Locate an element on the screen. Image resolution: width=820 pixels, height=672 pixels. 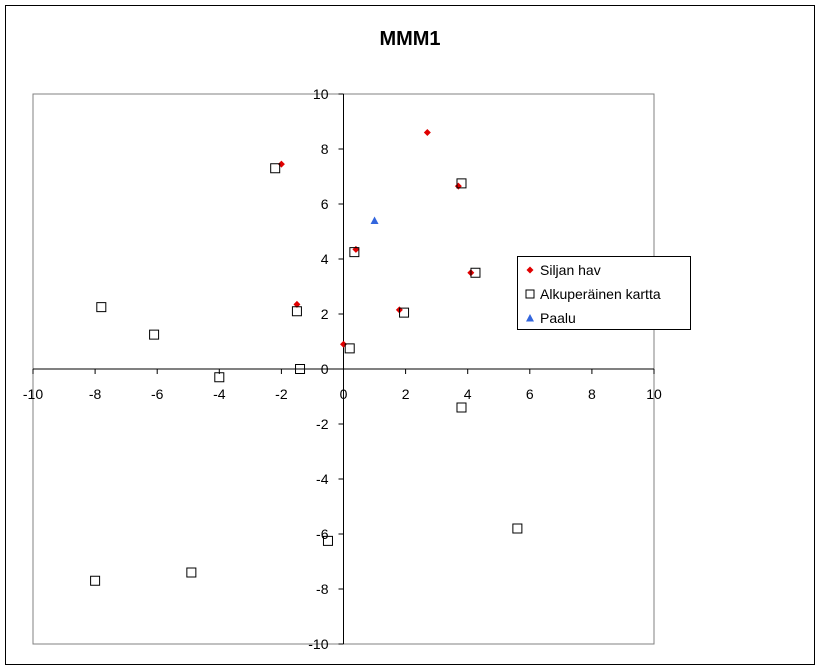
x-tick-label: 10 is located at coordinates (654, 394).